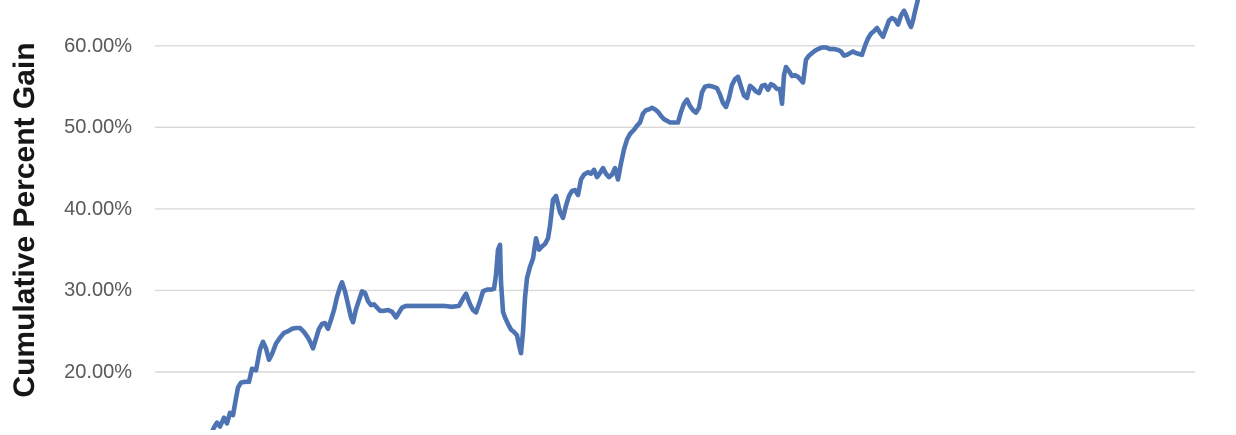 Image resolution: width=1236 pixels, height=435 pixels. Describe the element at coordinates (98, 127) in the screenshot. I see `y-tick-label: 50.00%` at that location.